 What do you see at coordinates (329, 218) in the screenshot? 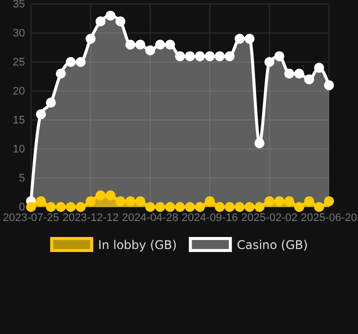
I see `x-tick-label: 2025-06-20` at bounding box center [329, 218].